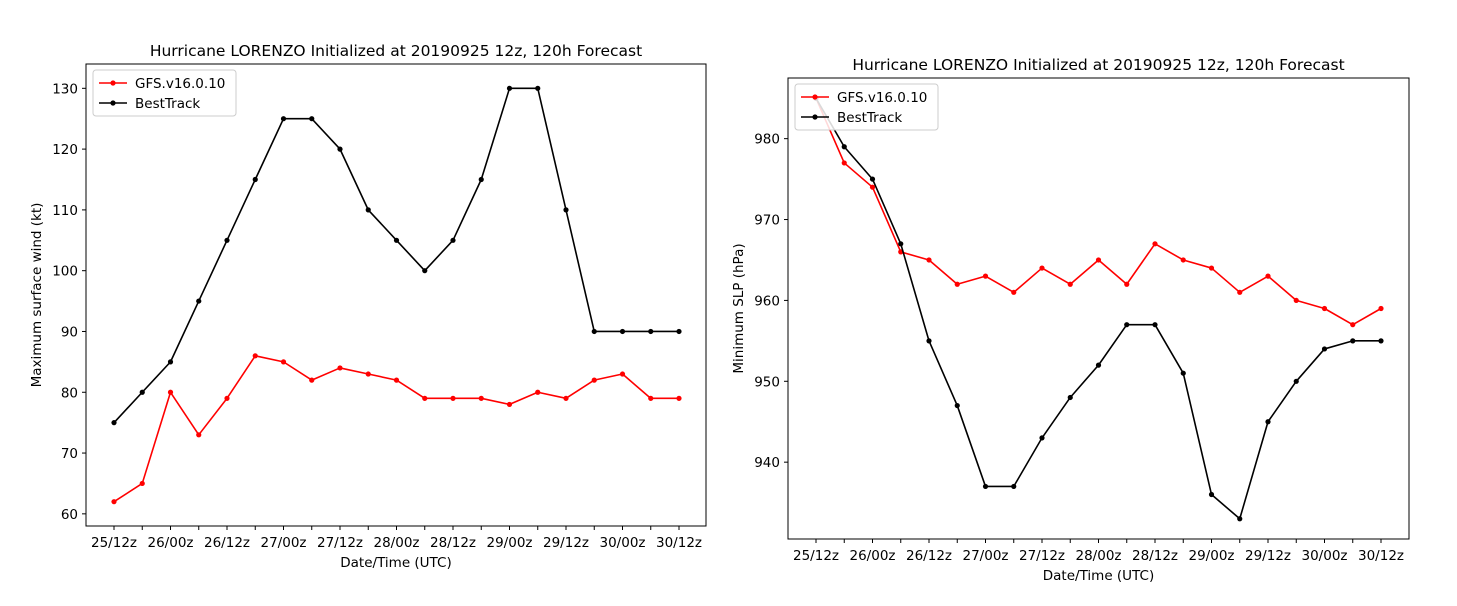 Image resolution: width=1457 pixels, height=606 pixels. What do you see at coordinates (114, 543) in the screenshot?
I see `x-tick-label: 25/12z` at bounding box center [114, 543].